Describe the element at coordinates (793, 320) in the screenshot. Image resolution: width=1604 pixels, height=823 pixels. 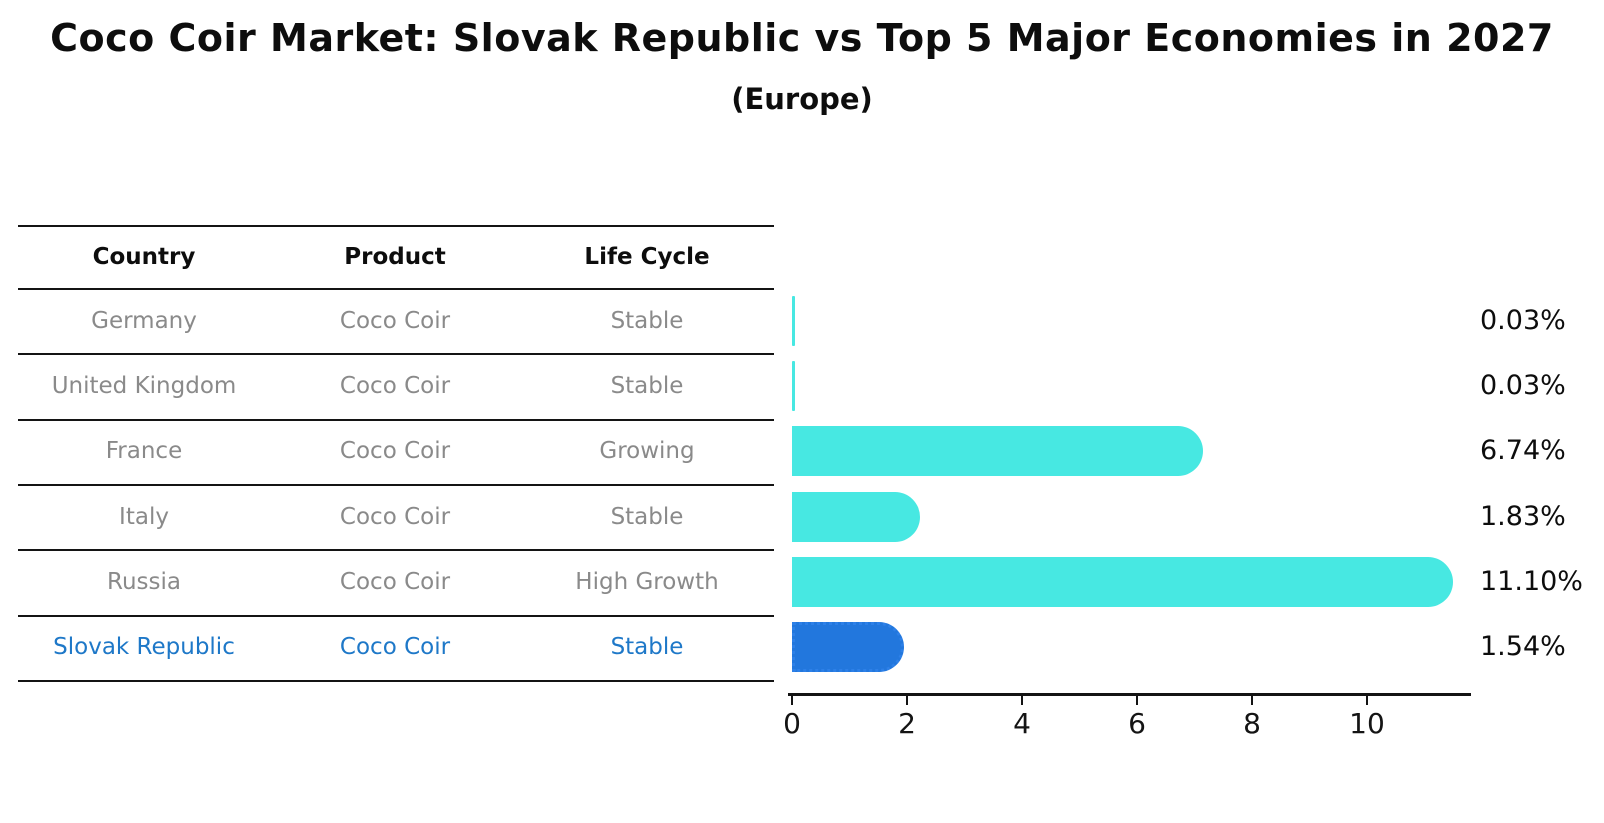
I see `bar-germany` at that location.